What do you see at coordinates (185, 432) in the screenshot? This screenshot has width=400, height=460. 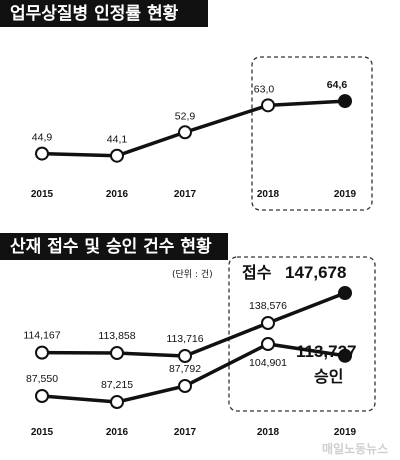 I see `chart2-xtick-2017: 2017` at bounding box center [185, 432].